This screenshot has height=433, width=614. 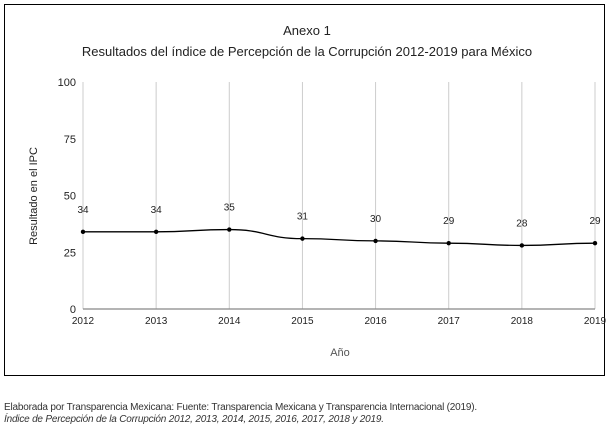 I want to click on y-tick-label: 25, so click(x=70, y=253).